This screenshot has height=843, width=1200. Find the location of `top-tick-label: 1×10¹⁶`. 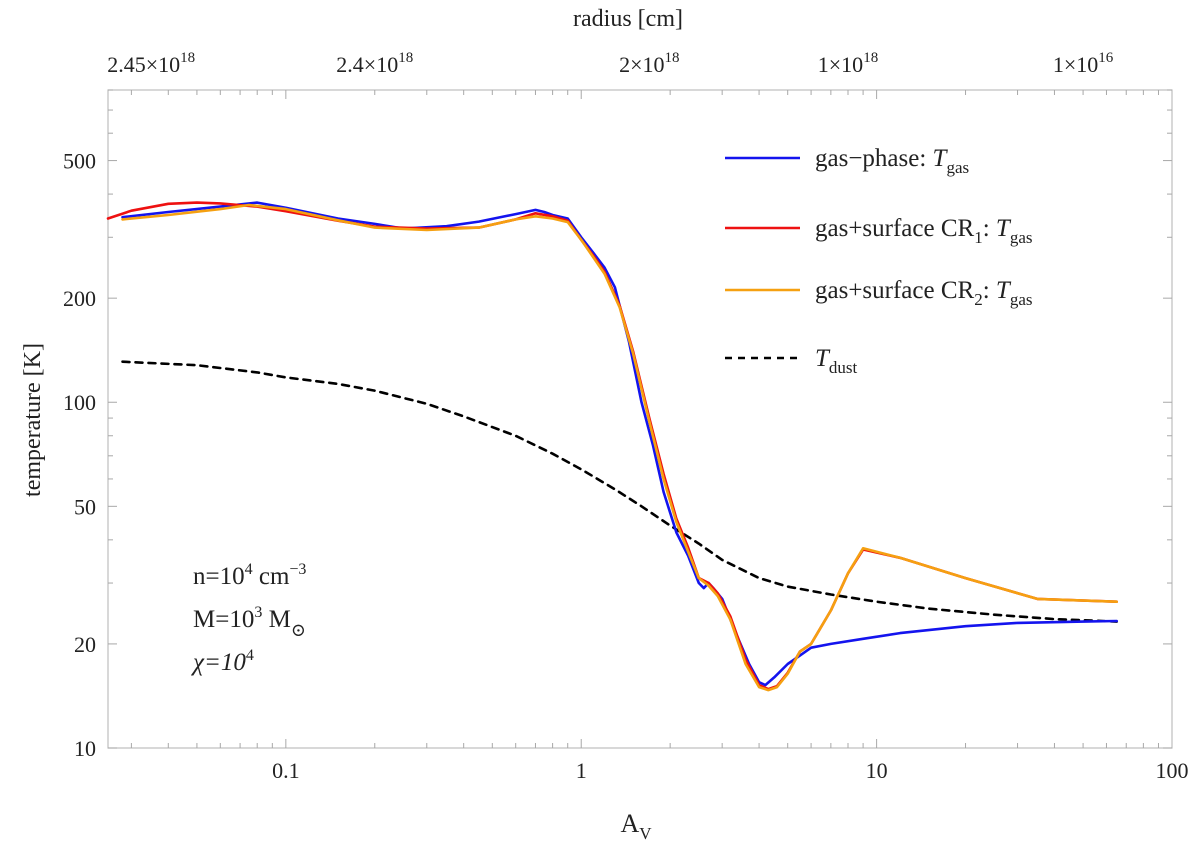

top-tick-label: 1×10¹⁶ is located at coordinates (1083, 63).